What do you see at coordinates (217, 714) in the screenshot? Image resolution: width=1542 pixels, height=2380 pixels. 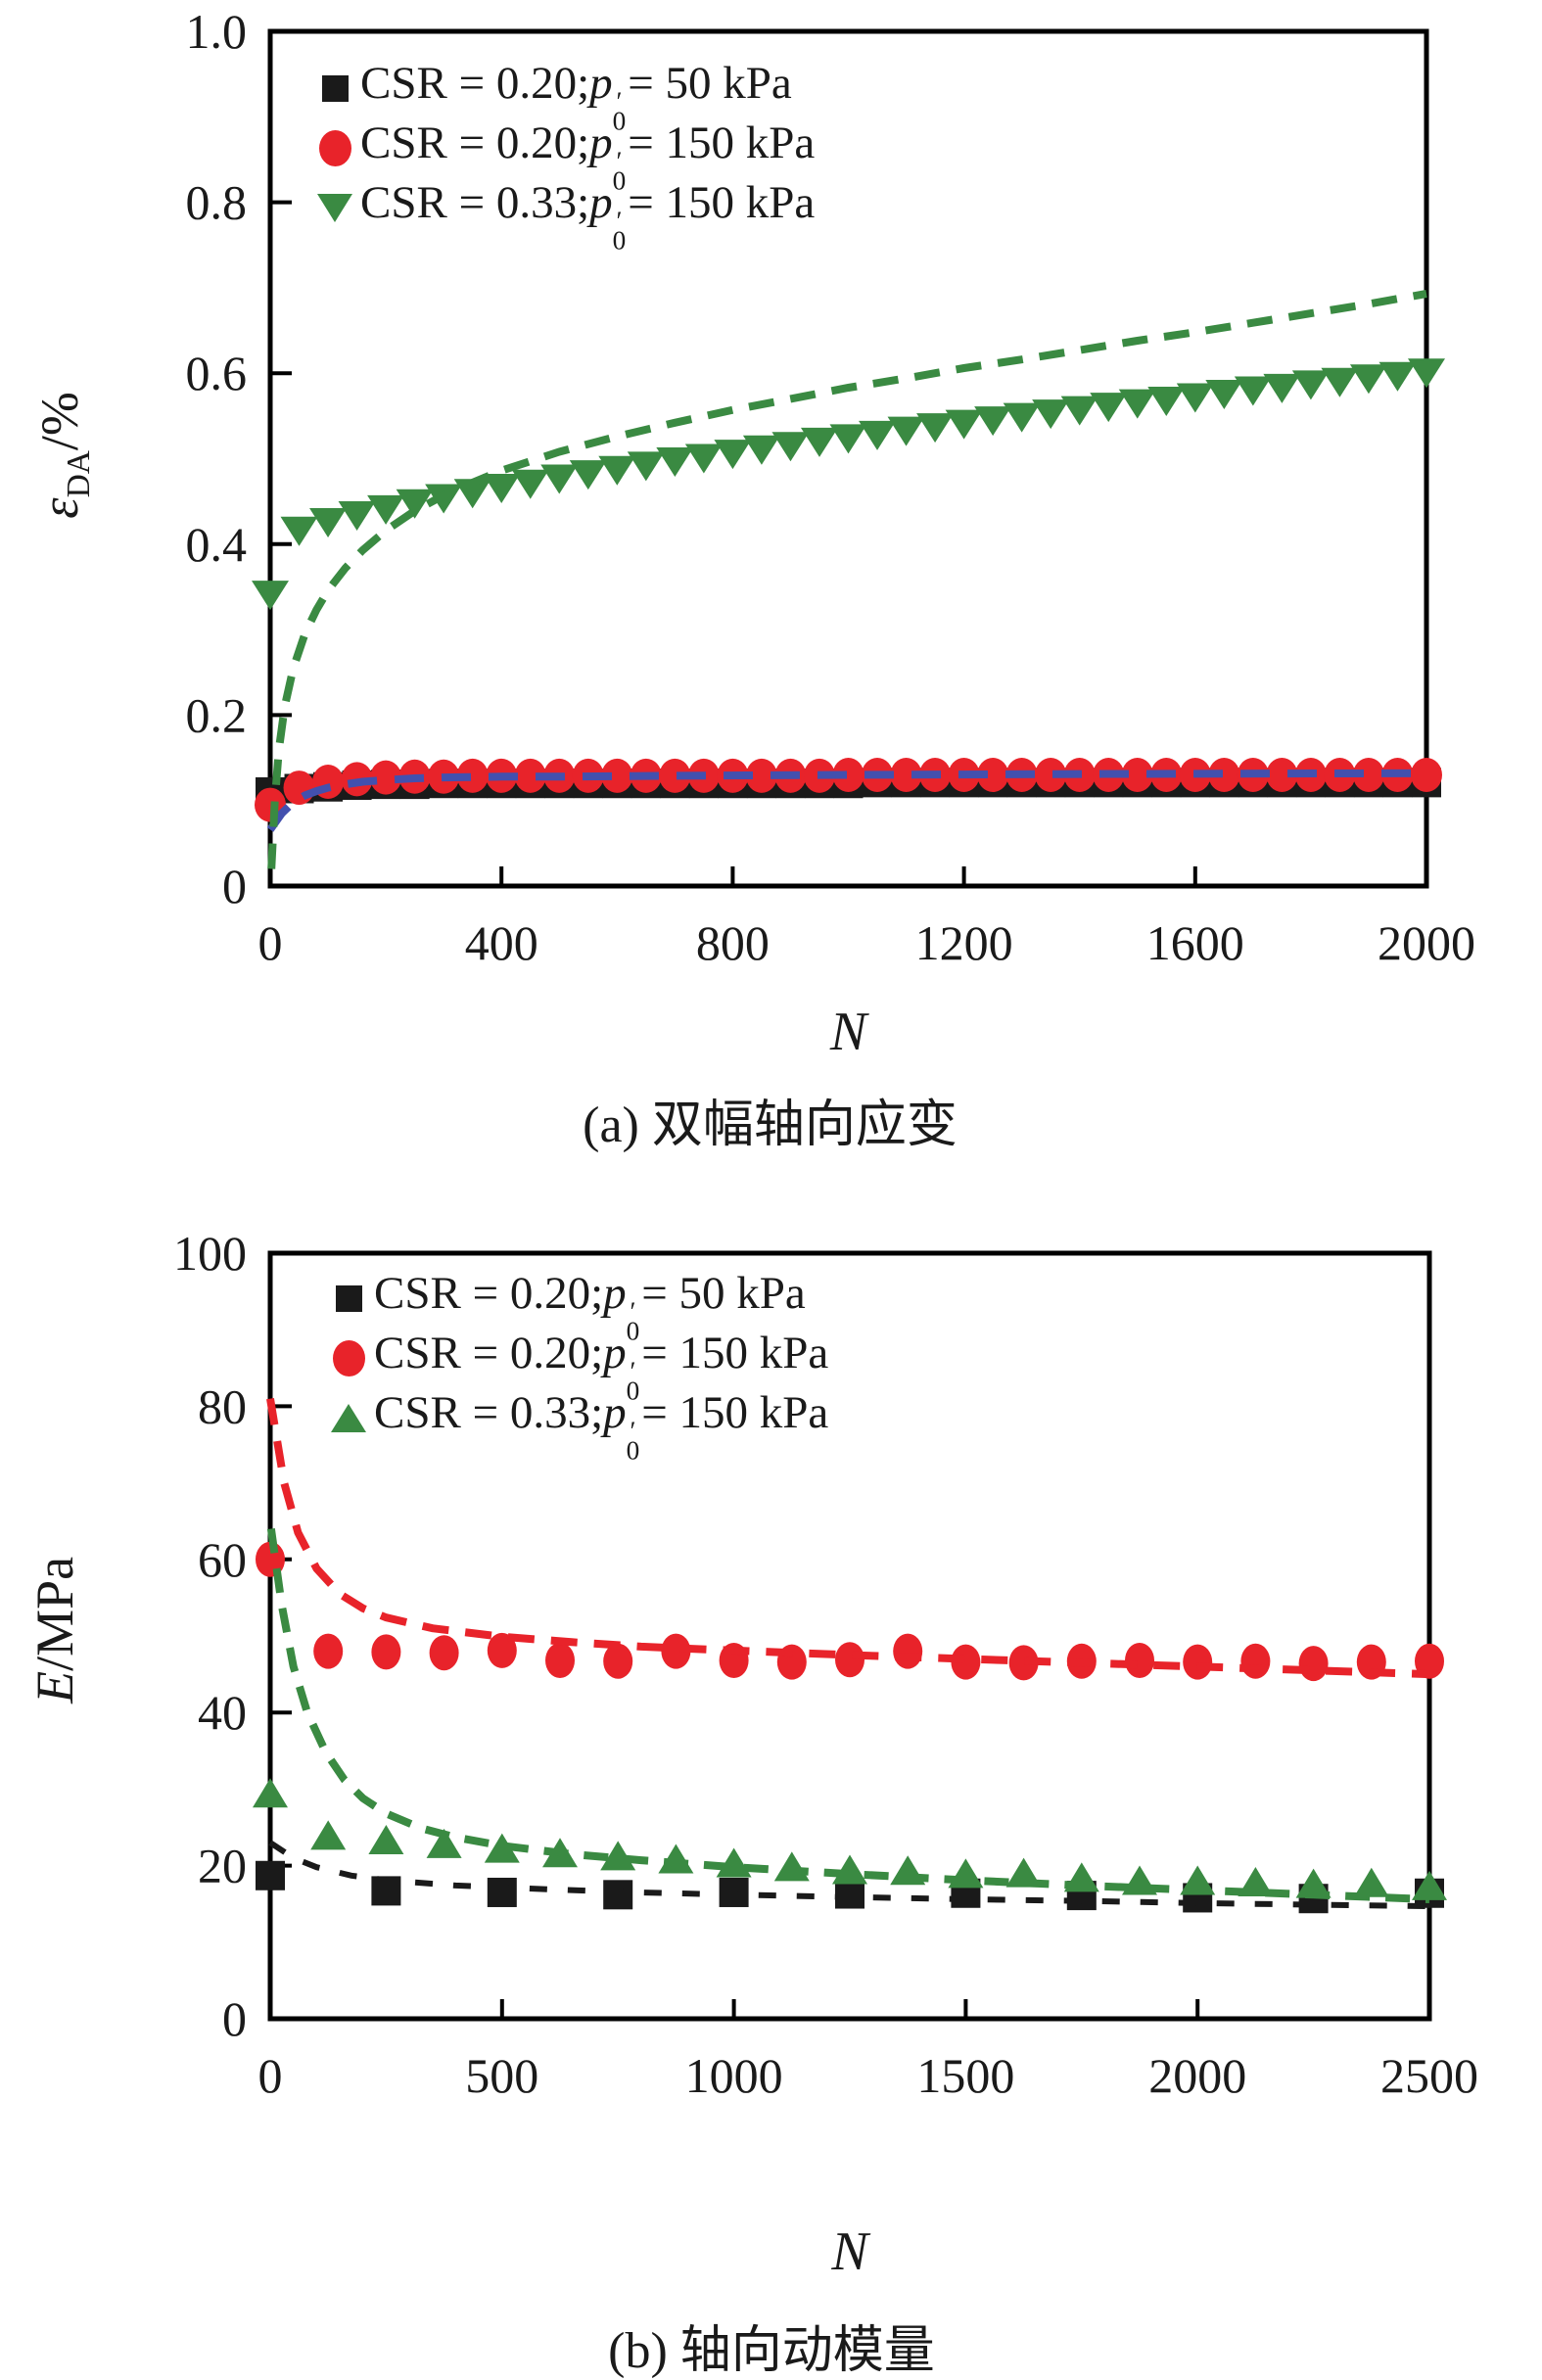 I see `y-tick-label: 0.2` at bounding box center [217, 714].